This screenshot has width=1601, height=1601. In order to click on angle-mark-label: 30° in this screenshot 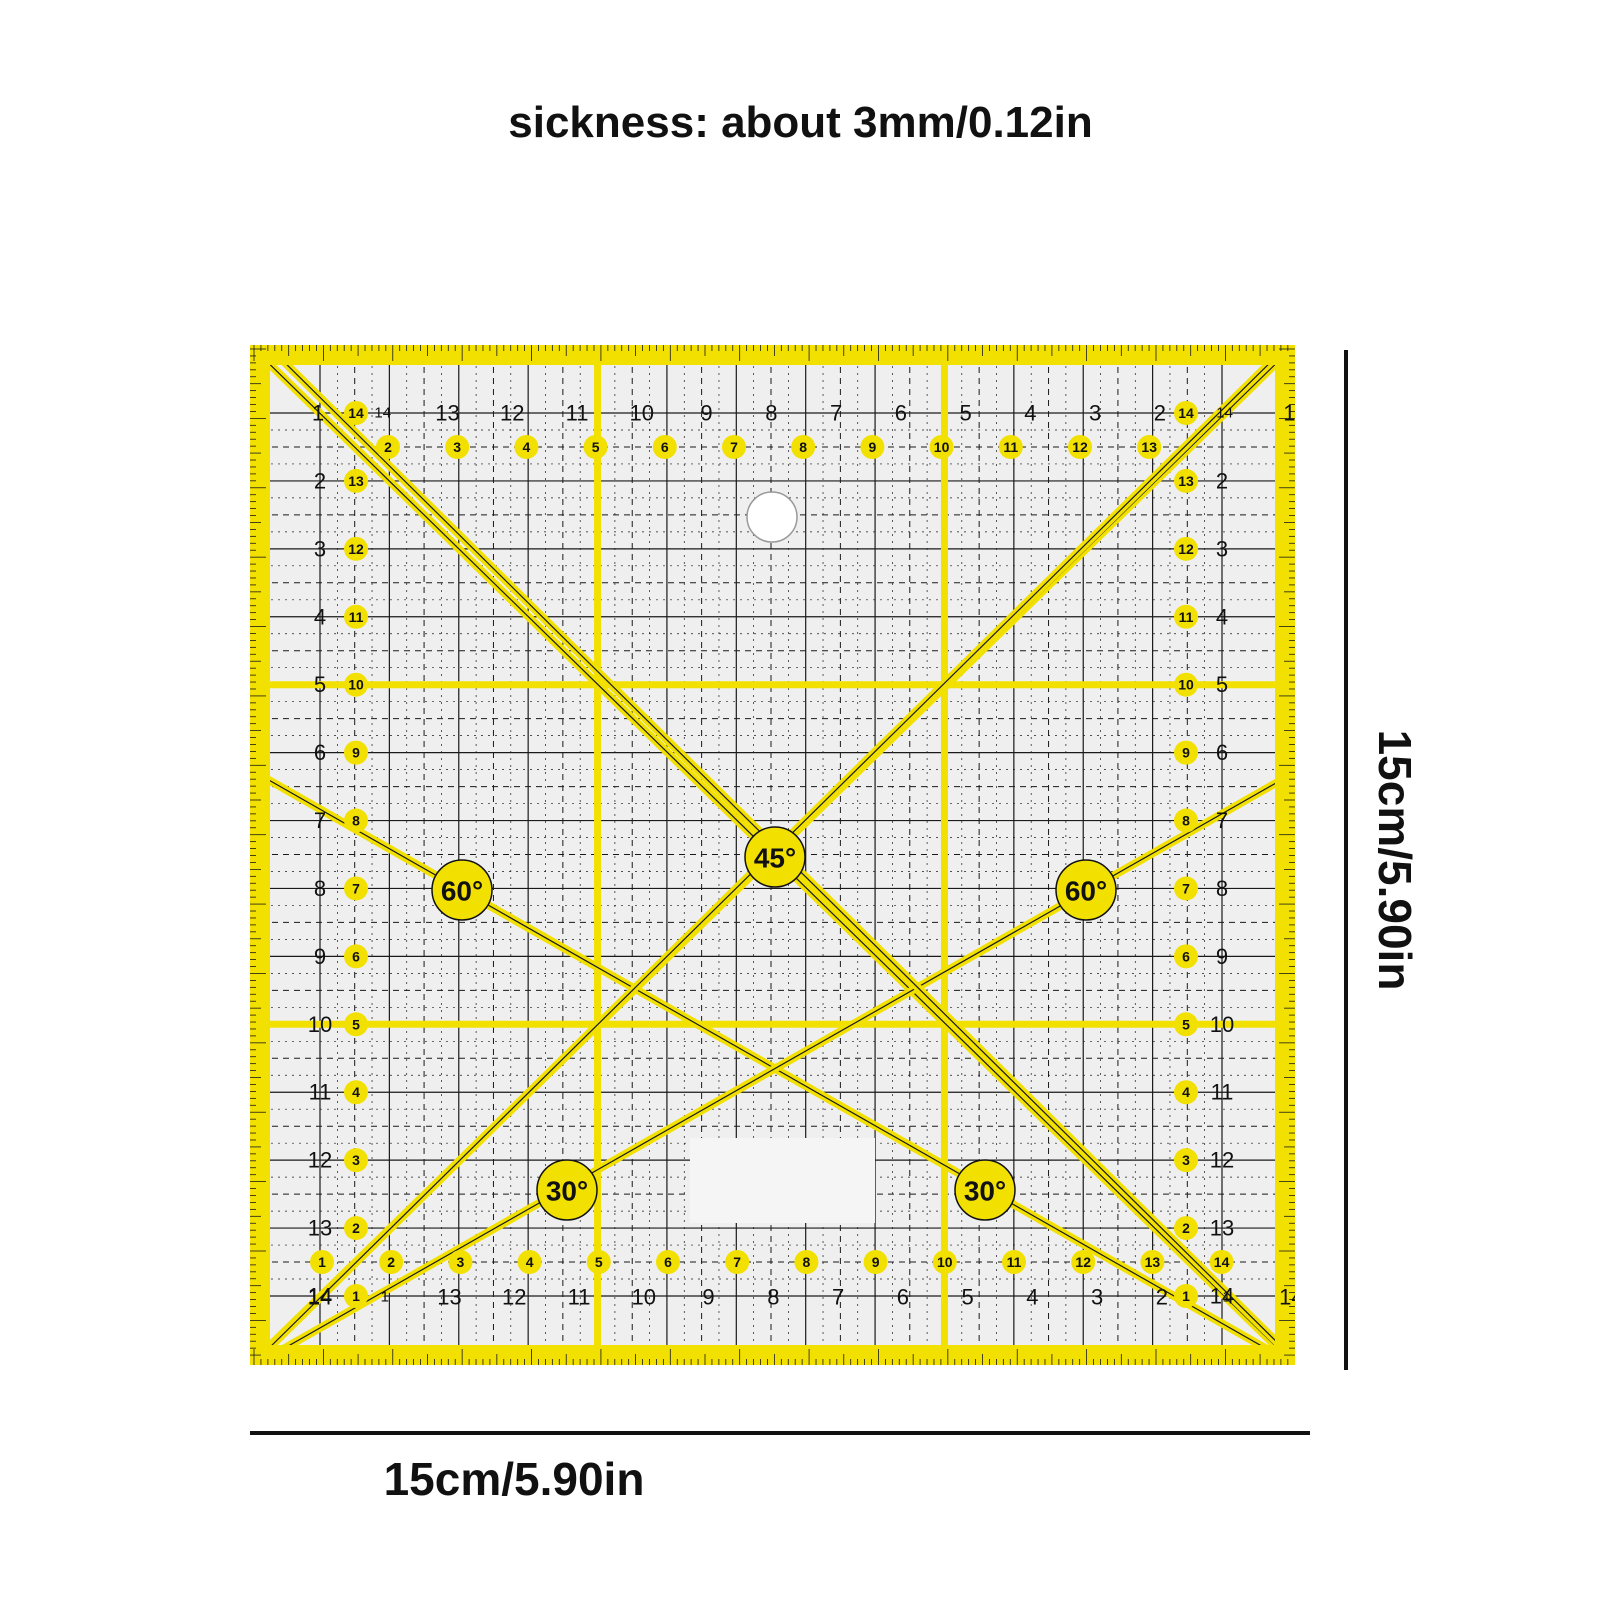, I will do `click(985, 1191)`.